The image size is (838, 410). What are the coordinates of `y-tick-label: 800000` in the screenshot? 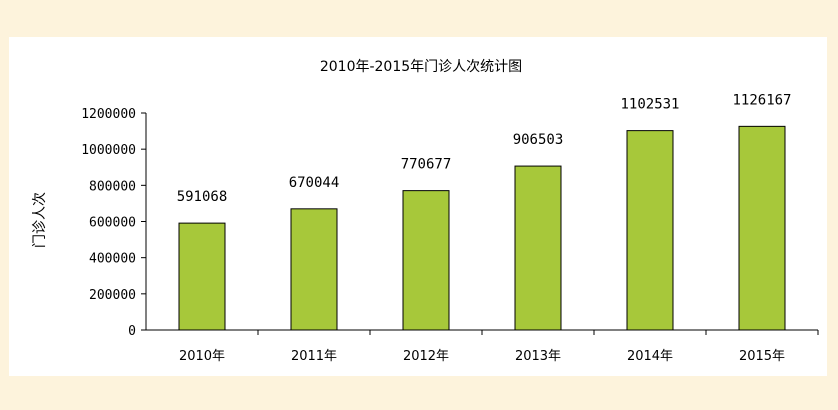 It's located at (112, 186).